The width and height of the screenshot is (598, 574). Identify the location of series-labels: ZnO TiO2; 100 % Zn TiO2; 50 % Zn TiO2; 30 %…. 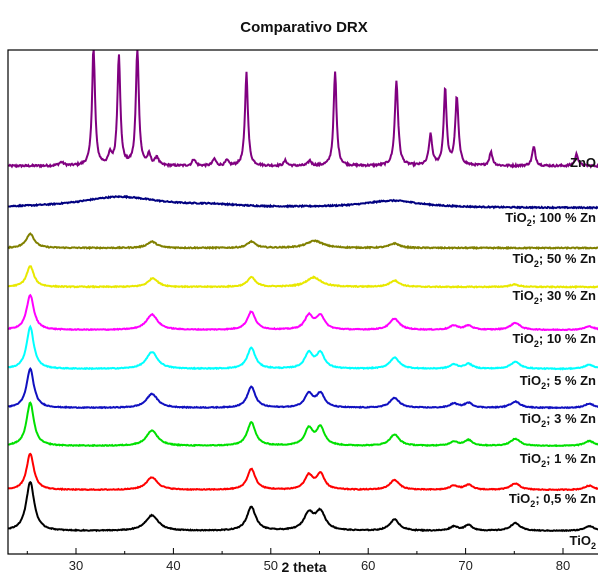
(550, 353).